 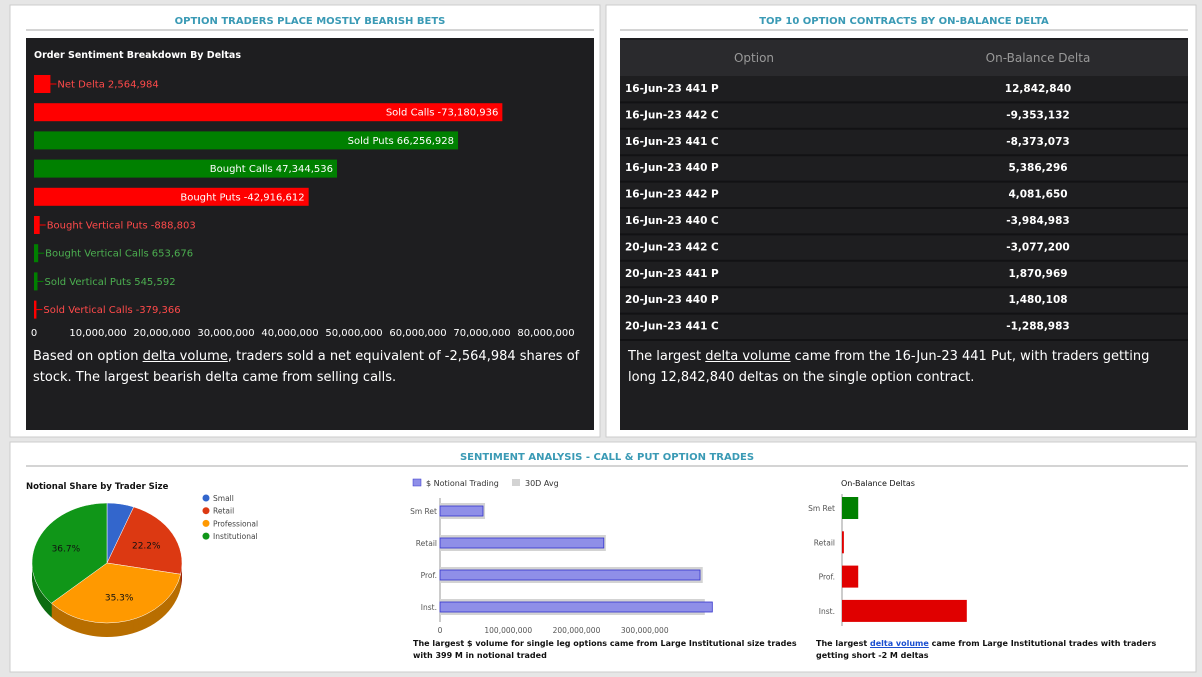 I want to click on category-label: Net Delta, so click(x=80, y=85).